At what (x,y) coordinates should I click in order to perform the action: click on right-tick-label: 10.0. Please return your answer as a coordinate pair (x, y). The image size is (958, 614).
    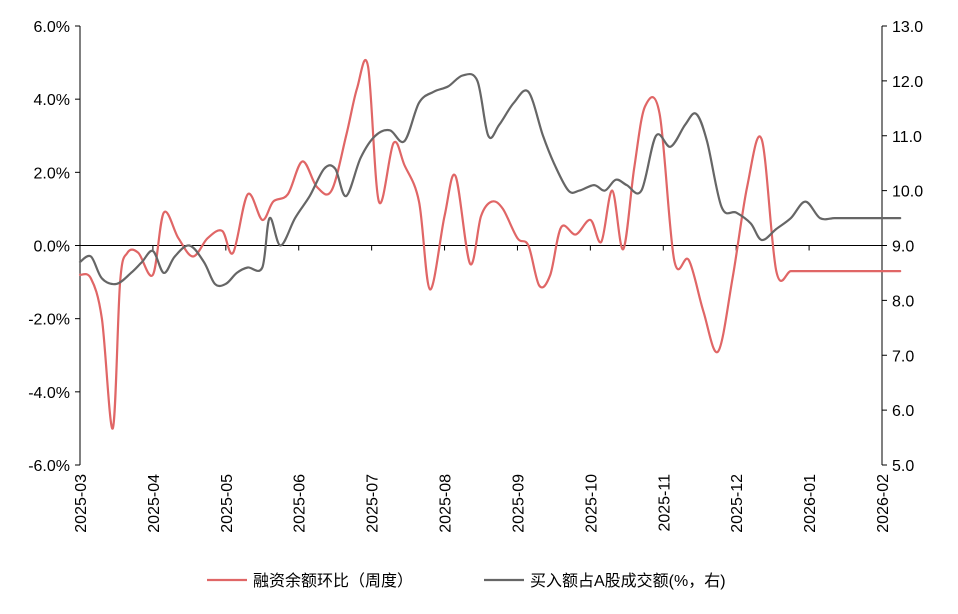
    Looking at the image, I should click on (907, 192).